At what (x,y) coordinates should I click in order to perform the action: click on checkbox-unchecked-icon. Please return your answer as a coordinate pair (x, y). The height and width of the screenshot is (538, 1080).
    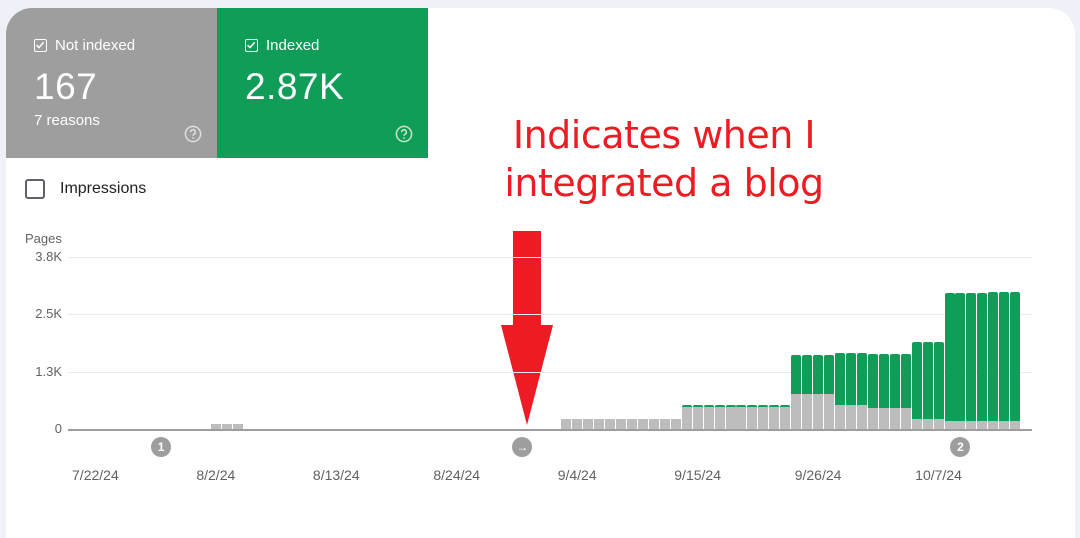
    Looking at the image, I should click on (35, 189).